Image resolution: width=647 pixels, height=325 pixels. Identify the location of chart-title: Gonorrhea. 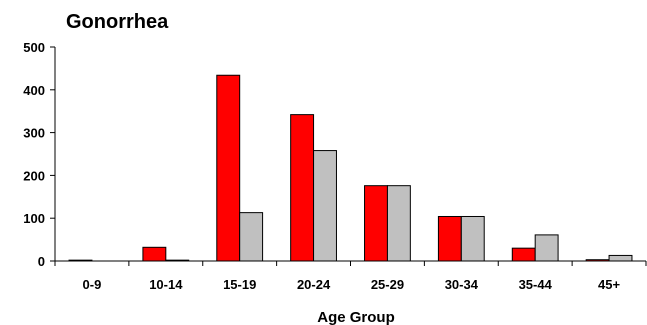
(117, 22).